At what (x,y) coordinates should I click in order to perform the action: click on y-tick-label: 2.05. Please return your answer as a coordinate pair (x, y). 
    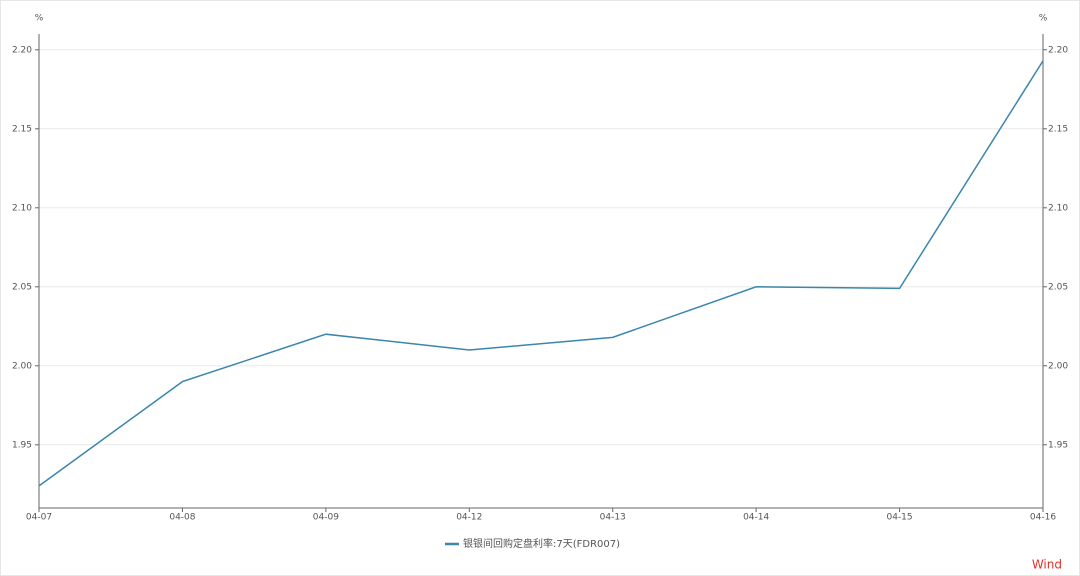
    Looking at the image, I should click on (22, 287).